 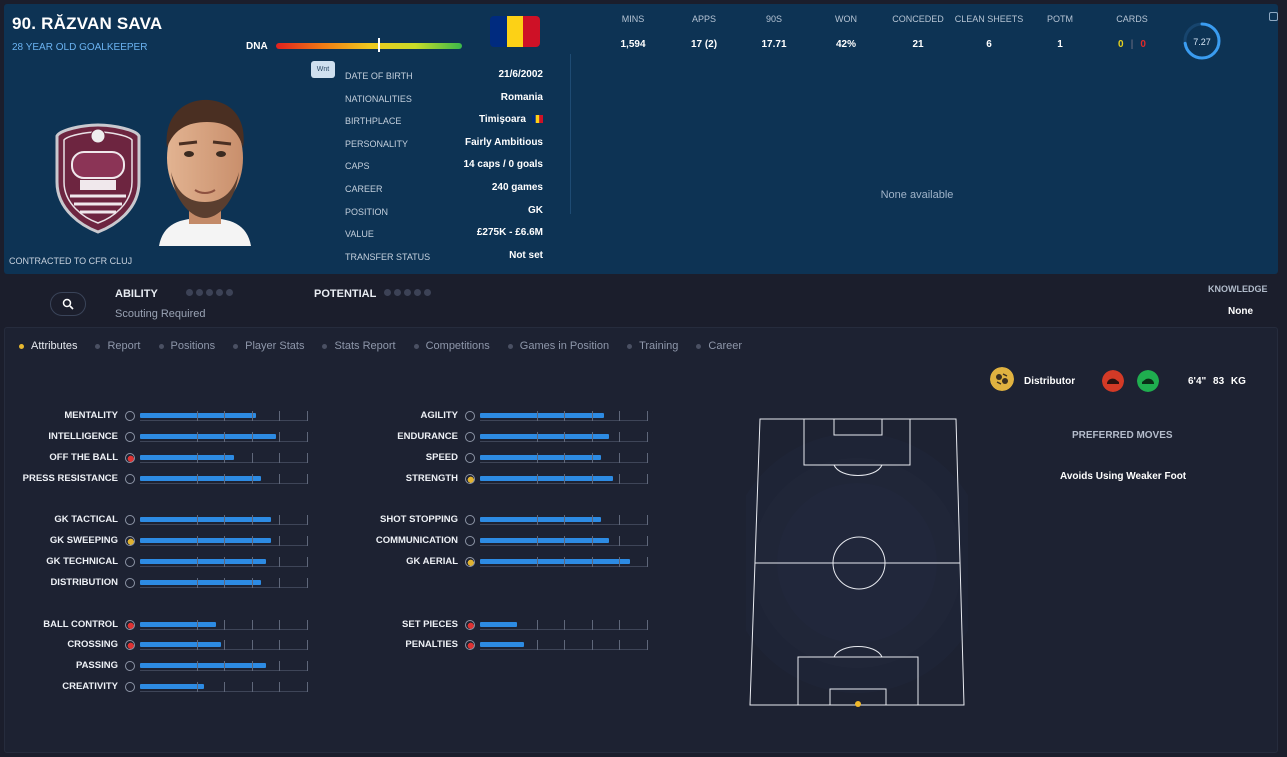 I want to click on attribute-name: GK TECHNICAL, so click(x=82, y=561).